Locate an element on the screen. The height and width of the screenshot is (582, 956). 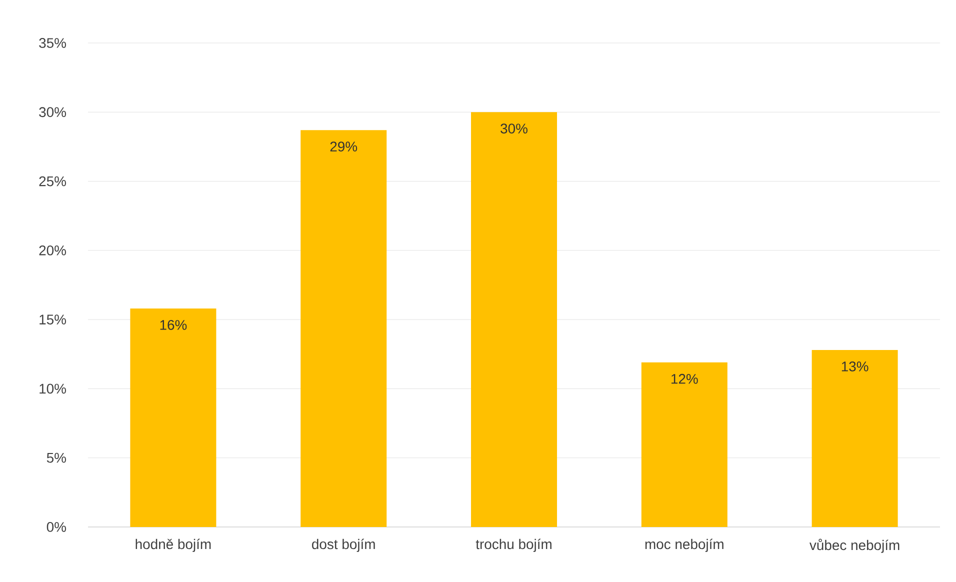
y-tick-label: 10% is located at coordinates (53, 389).